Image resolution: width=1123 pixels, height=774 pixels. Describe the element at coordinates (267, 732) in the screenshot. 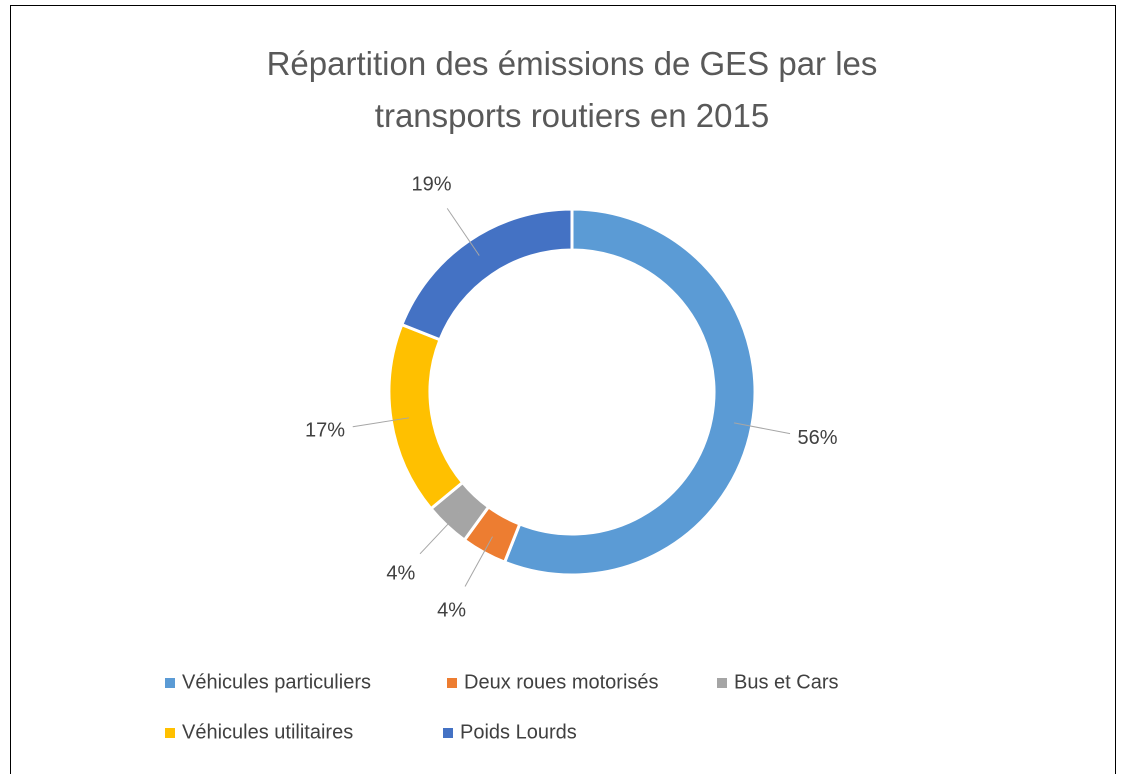

I see `legend-label: Véhicules utilitaires` at that location.